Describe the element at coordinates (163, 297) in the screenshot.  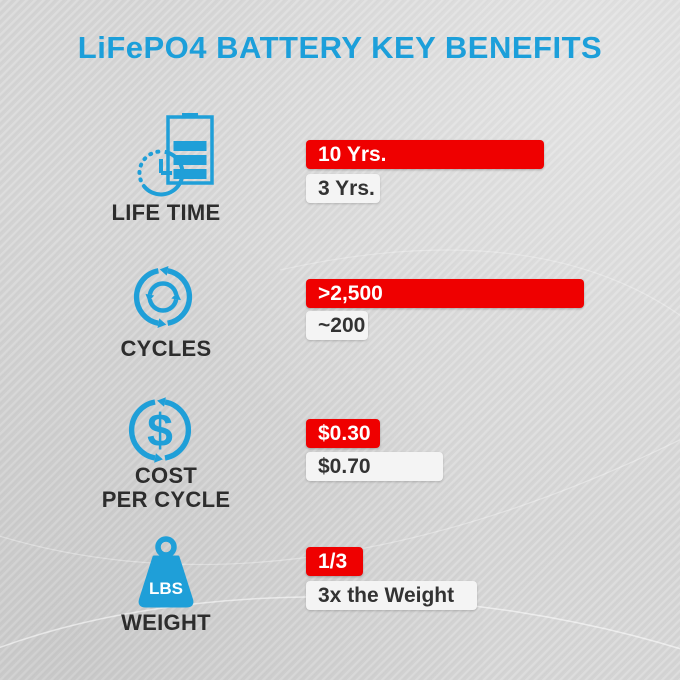
I see `recycle-arrows-icon` at that location.